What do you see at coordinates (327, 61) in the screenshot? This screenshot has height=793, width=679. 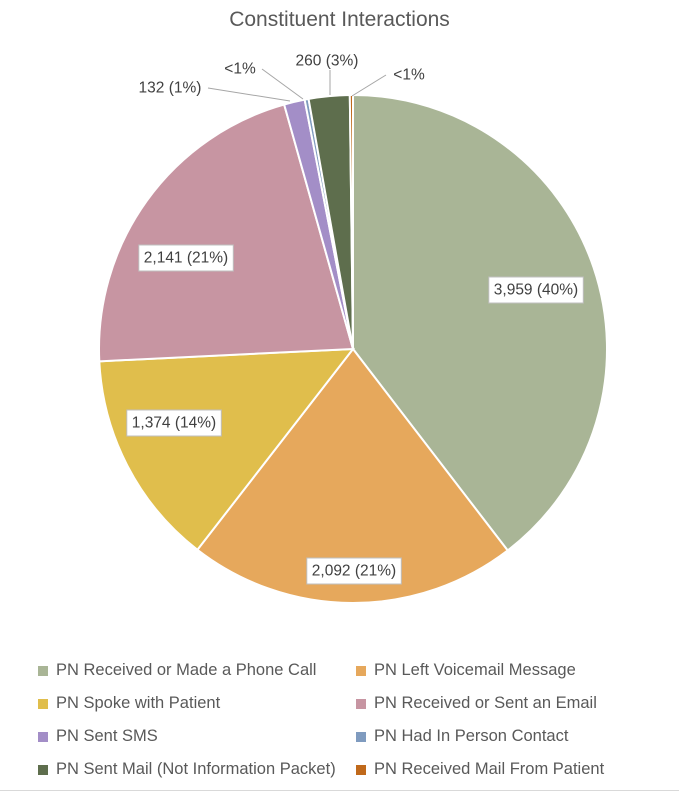 I see `data-label-text: 260 (3%)` at bounding box center [327, 61].